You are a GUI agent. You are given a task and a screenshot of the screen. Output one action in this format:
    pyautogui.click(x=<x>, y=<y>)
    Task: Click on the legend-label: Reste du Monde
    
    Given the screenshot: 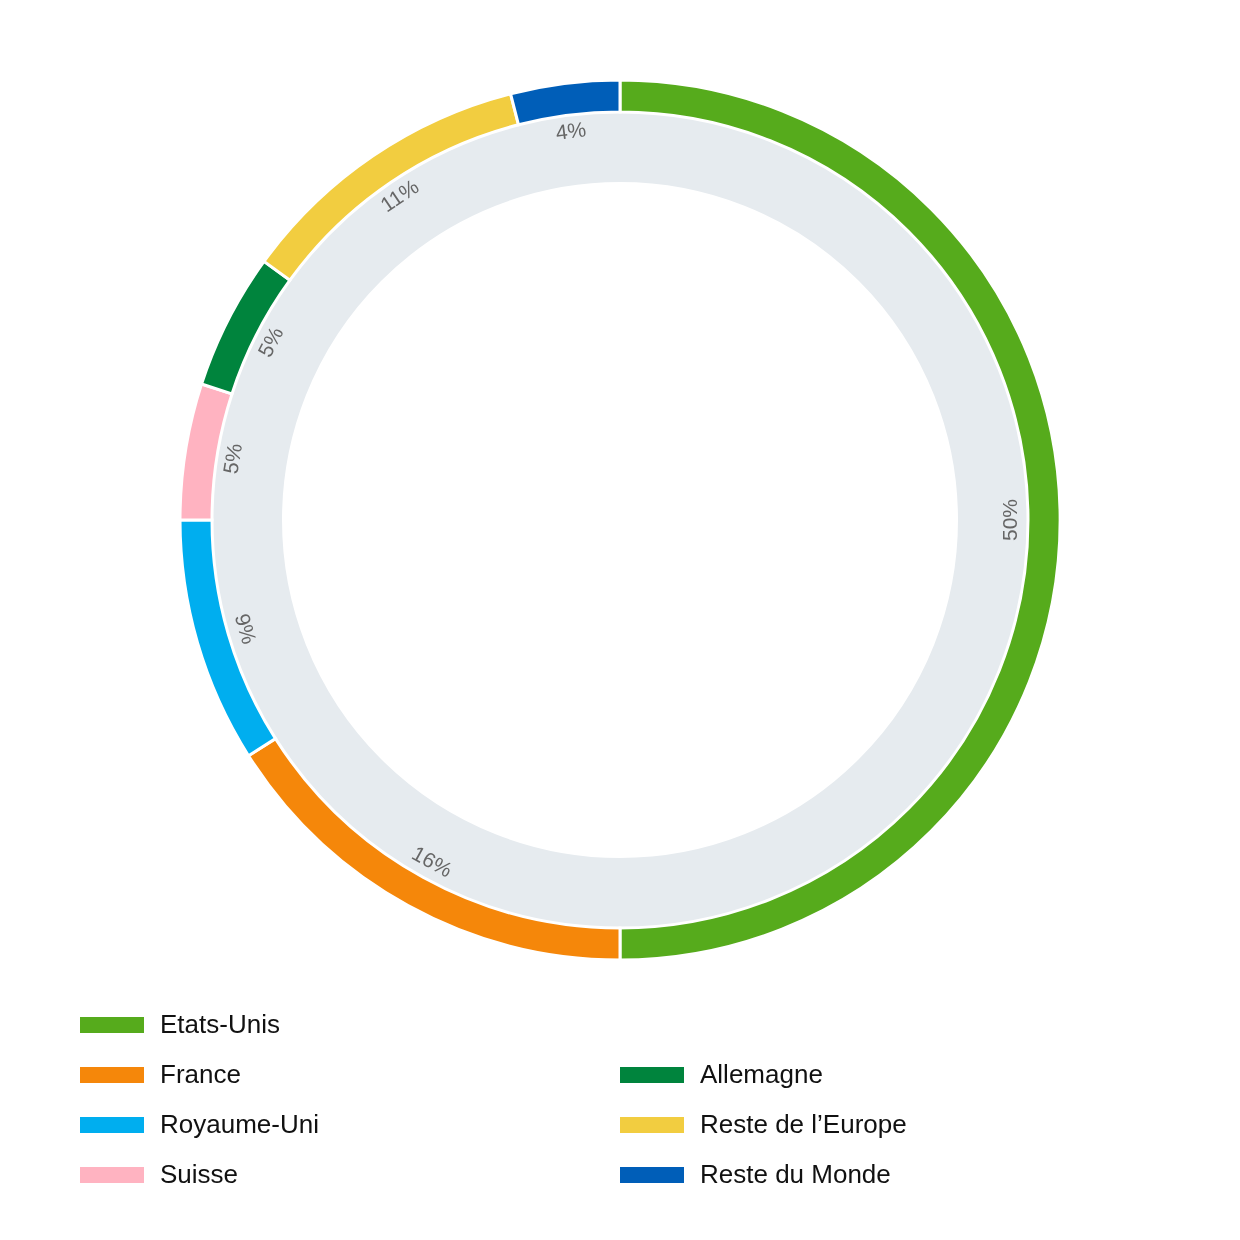 What is the action you would take?
    pyautogui.click(x=795, y=1174)
    